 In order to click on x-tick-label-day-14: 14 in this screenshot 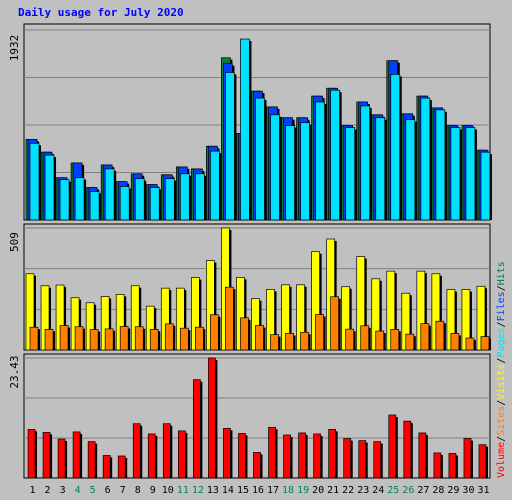, I will do `click(228, 490)`.